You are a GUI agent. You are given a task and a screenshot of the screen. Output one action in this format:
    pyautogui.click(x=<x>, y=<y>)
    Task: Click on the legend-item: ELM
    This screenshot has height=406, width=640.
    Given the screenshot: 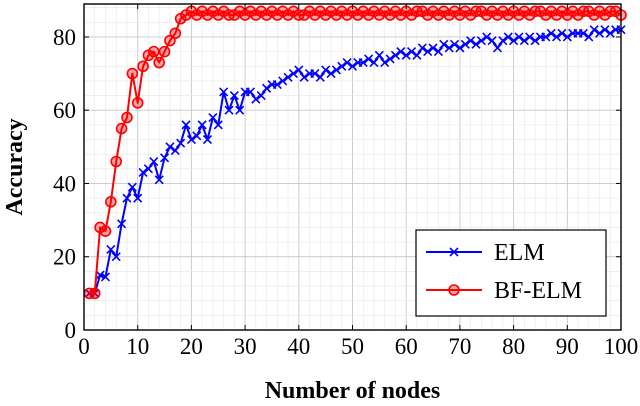 What is the action you would take?
    pyautogui.click(x=485, y=253)
    